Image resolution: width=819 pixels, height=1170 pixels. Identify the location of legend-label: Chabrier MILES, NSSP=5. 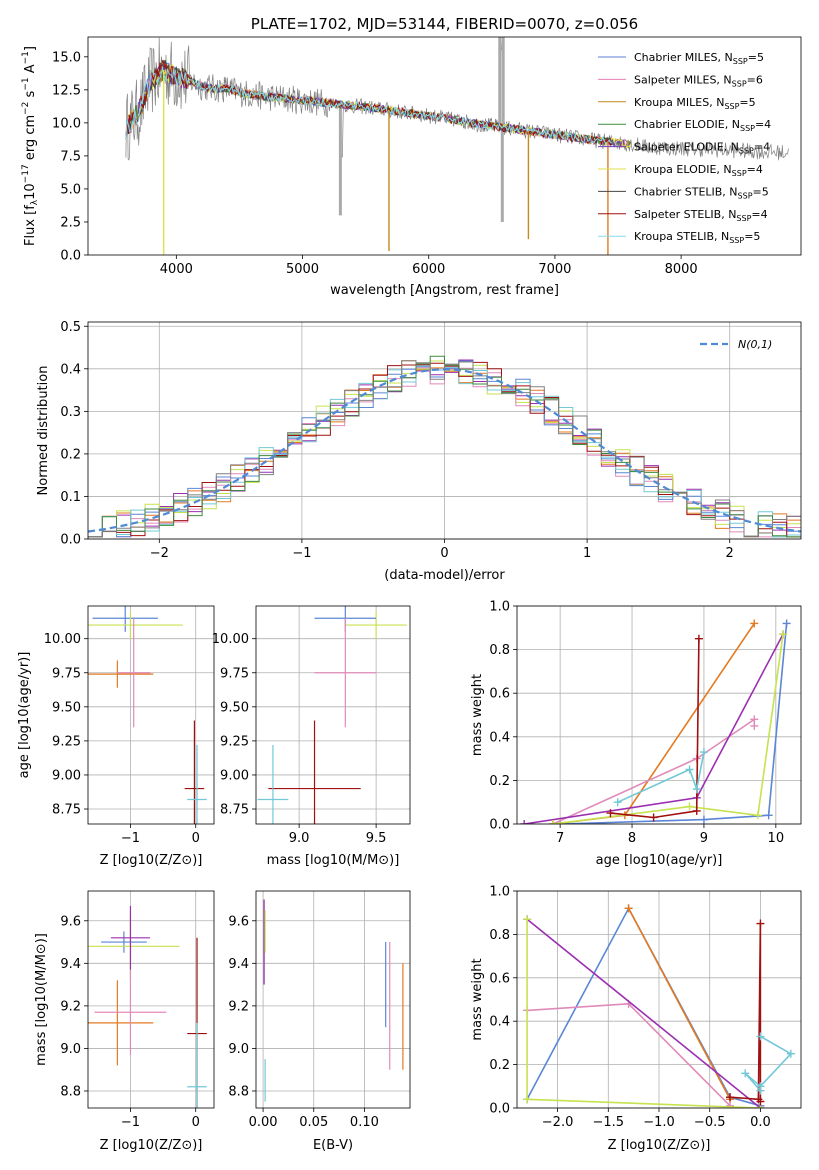
(699, 58).